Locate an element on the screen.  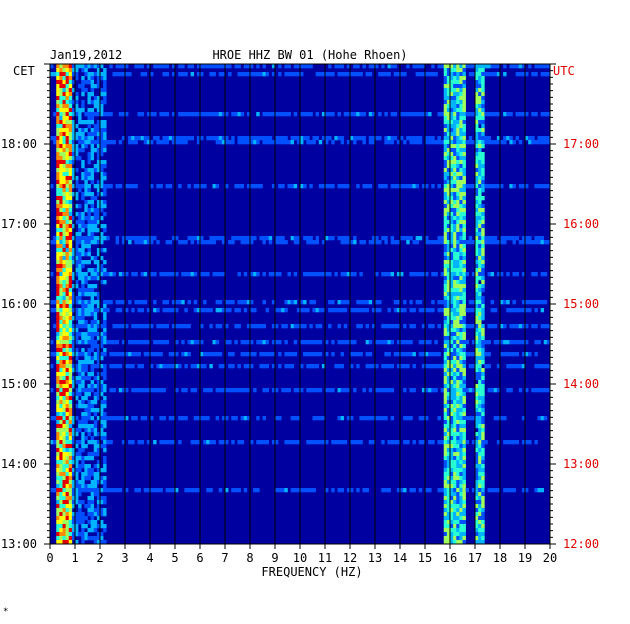
chart-title: HROE HHZ BW 01 (Hohe Rhoen) is located at coordinates (309, 55).